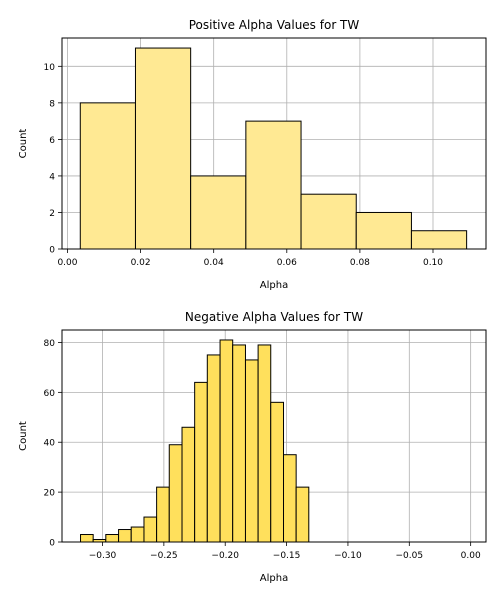 The width and height of the screenshot is (500, 600). What do you see at coordinates (50, 68) in the screenshot?
I see `y-tick-label: 10` at bounding box center [50, 68].